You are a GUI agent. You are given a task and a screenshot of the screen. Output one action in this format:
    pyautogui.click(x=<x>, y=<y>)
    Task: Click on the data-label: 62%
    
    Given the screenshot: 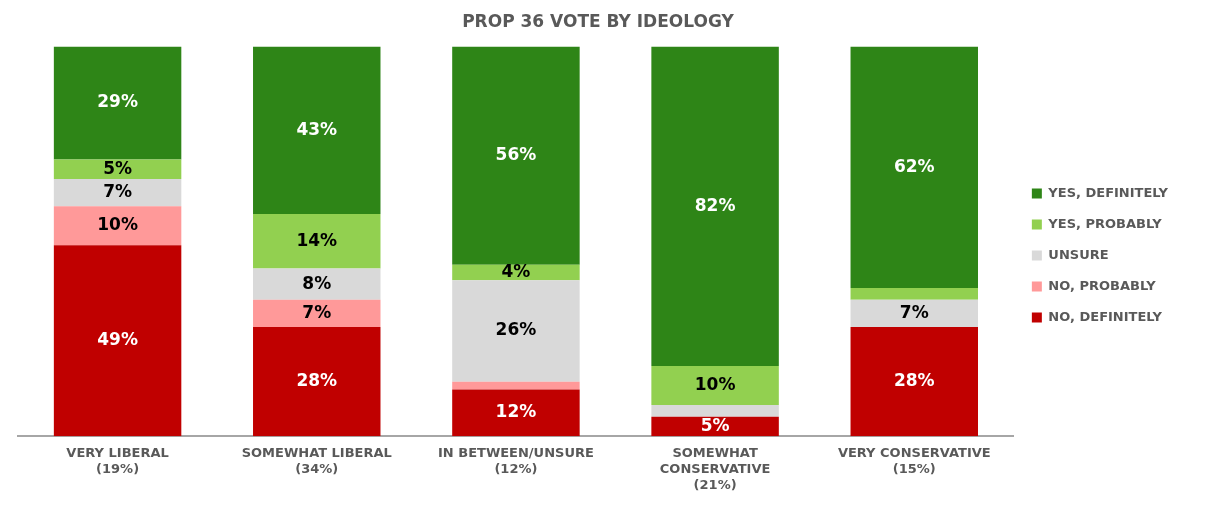 What is the action you would take?
    pyautogui.click(x=914, y=165)
    